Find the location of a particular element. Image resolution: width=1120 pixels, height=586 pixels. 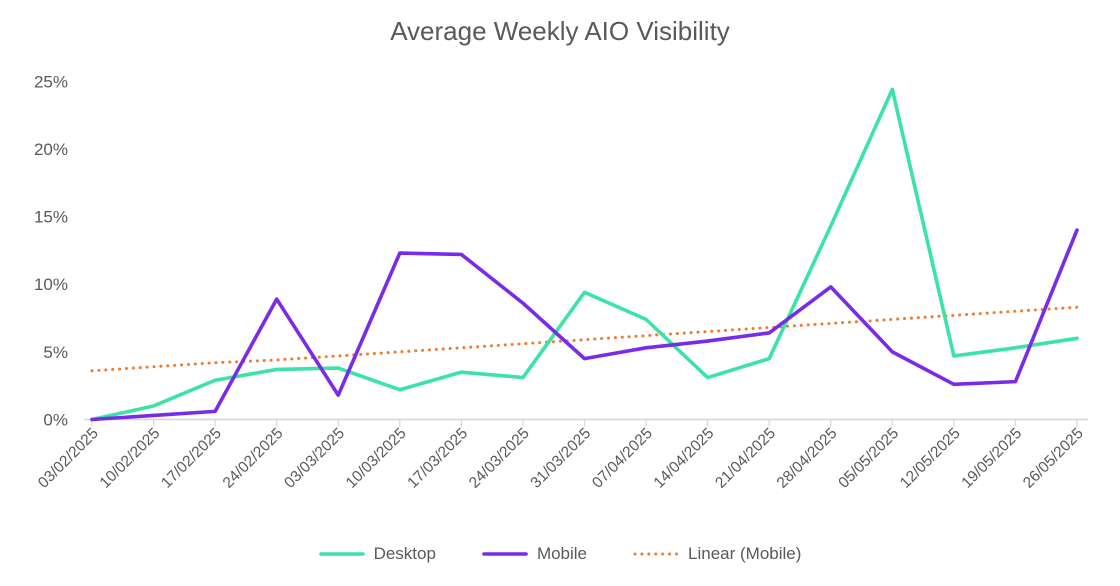

y-tick-label: 10% is located at coordinates (51, 284).